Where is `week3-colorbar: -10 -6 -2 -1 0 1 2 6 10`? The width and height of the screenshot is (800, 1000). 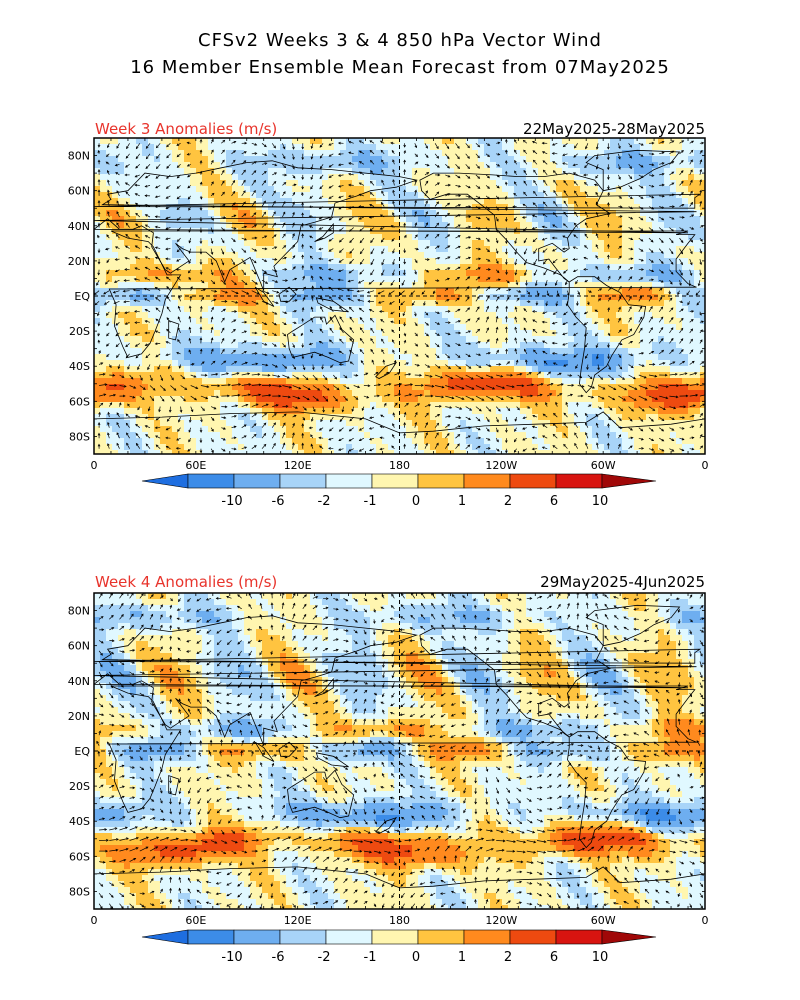 week3-colorbar: -10 -6 -2 -1 0 1 2 6 10 is located at coordinates (399, 491).